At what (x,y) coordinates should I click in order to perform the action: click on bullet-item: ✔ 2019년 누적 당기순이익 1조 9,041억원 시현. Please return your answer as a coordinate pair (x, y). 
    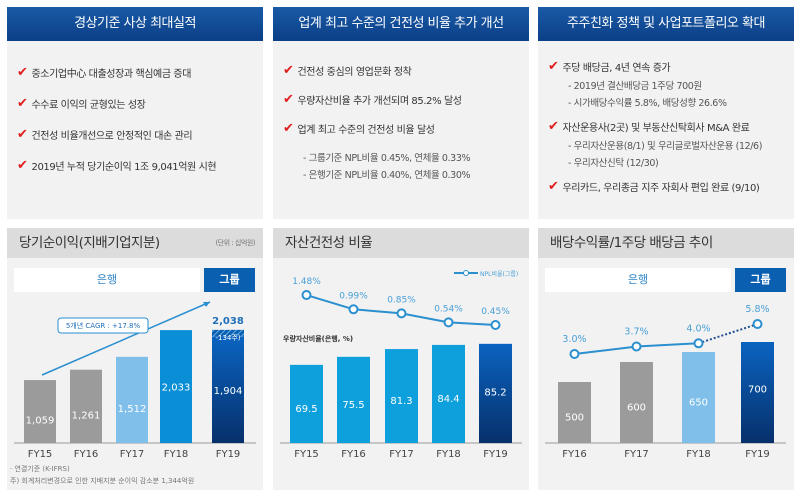
    Looking at the image, I should click on (135, 165).